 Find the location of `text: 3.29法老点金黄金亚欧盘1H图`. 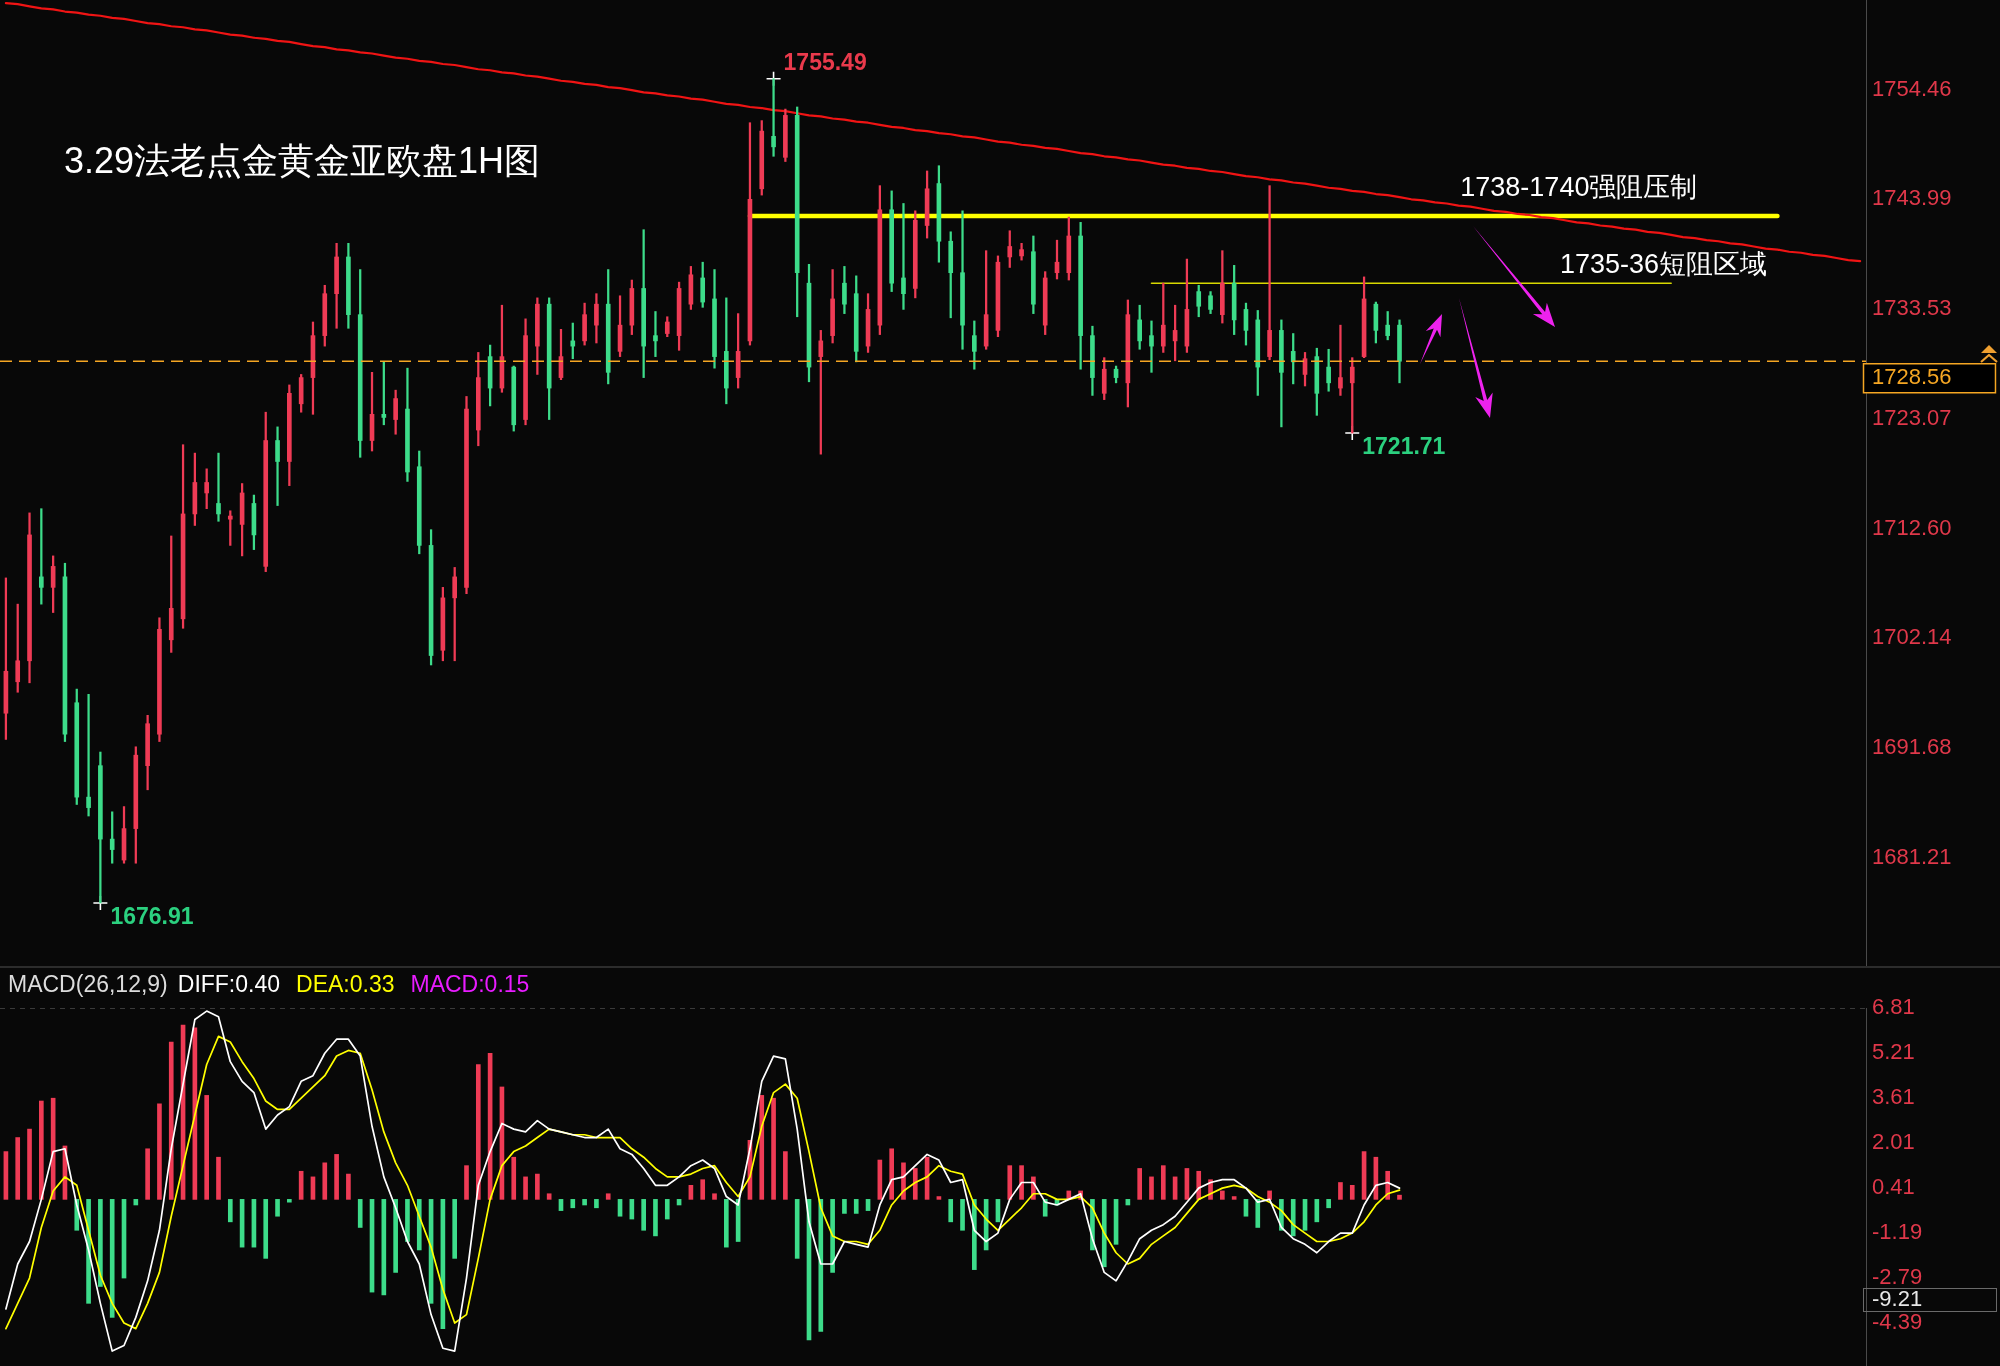

text: 3.29法老点金黄金亚欧盘1H图 is located at coordinates (302, 160).